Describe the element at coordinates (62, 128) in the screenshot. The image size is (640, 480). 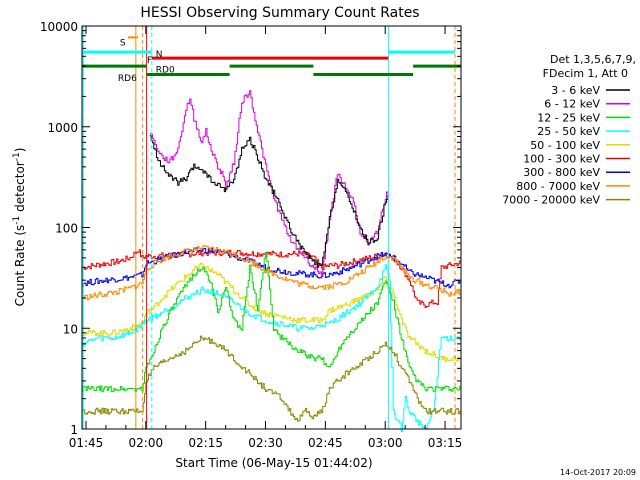
I see `y-tick-label-3: 1000` at that location.